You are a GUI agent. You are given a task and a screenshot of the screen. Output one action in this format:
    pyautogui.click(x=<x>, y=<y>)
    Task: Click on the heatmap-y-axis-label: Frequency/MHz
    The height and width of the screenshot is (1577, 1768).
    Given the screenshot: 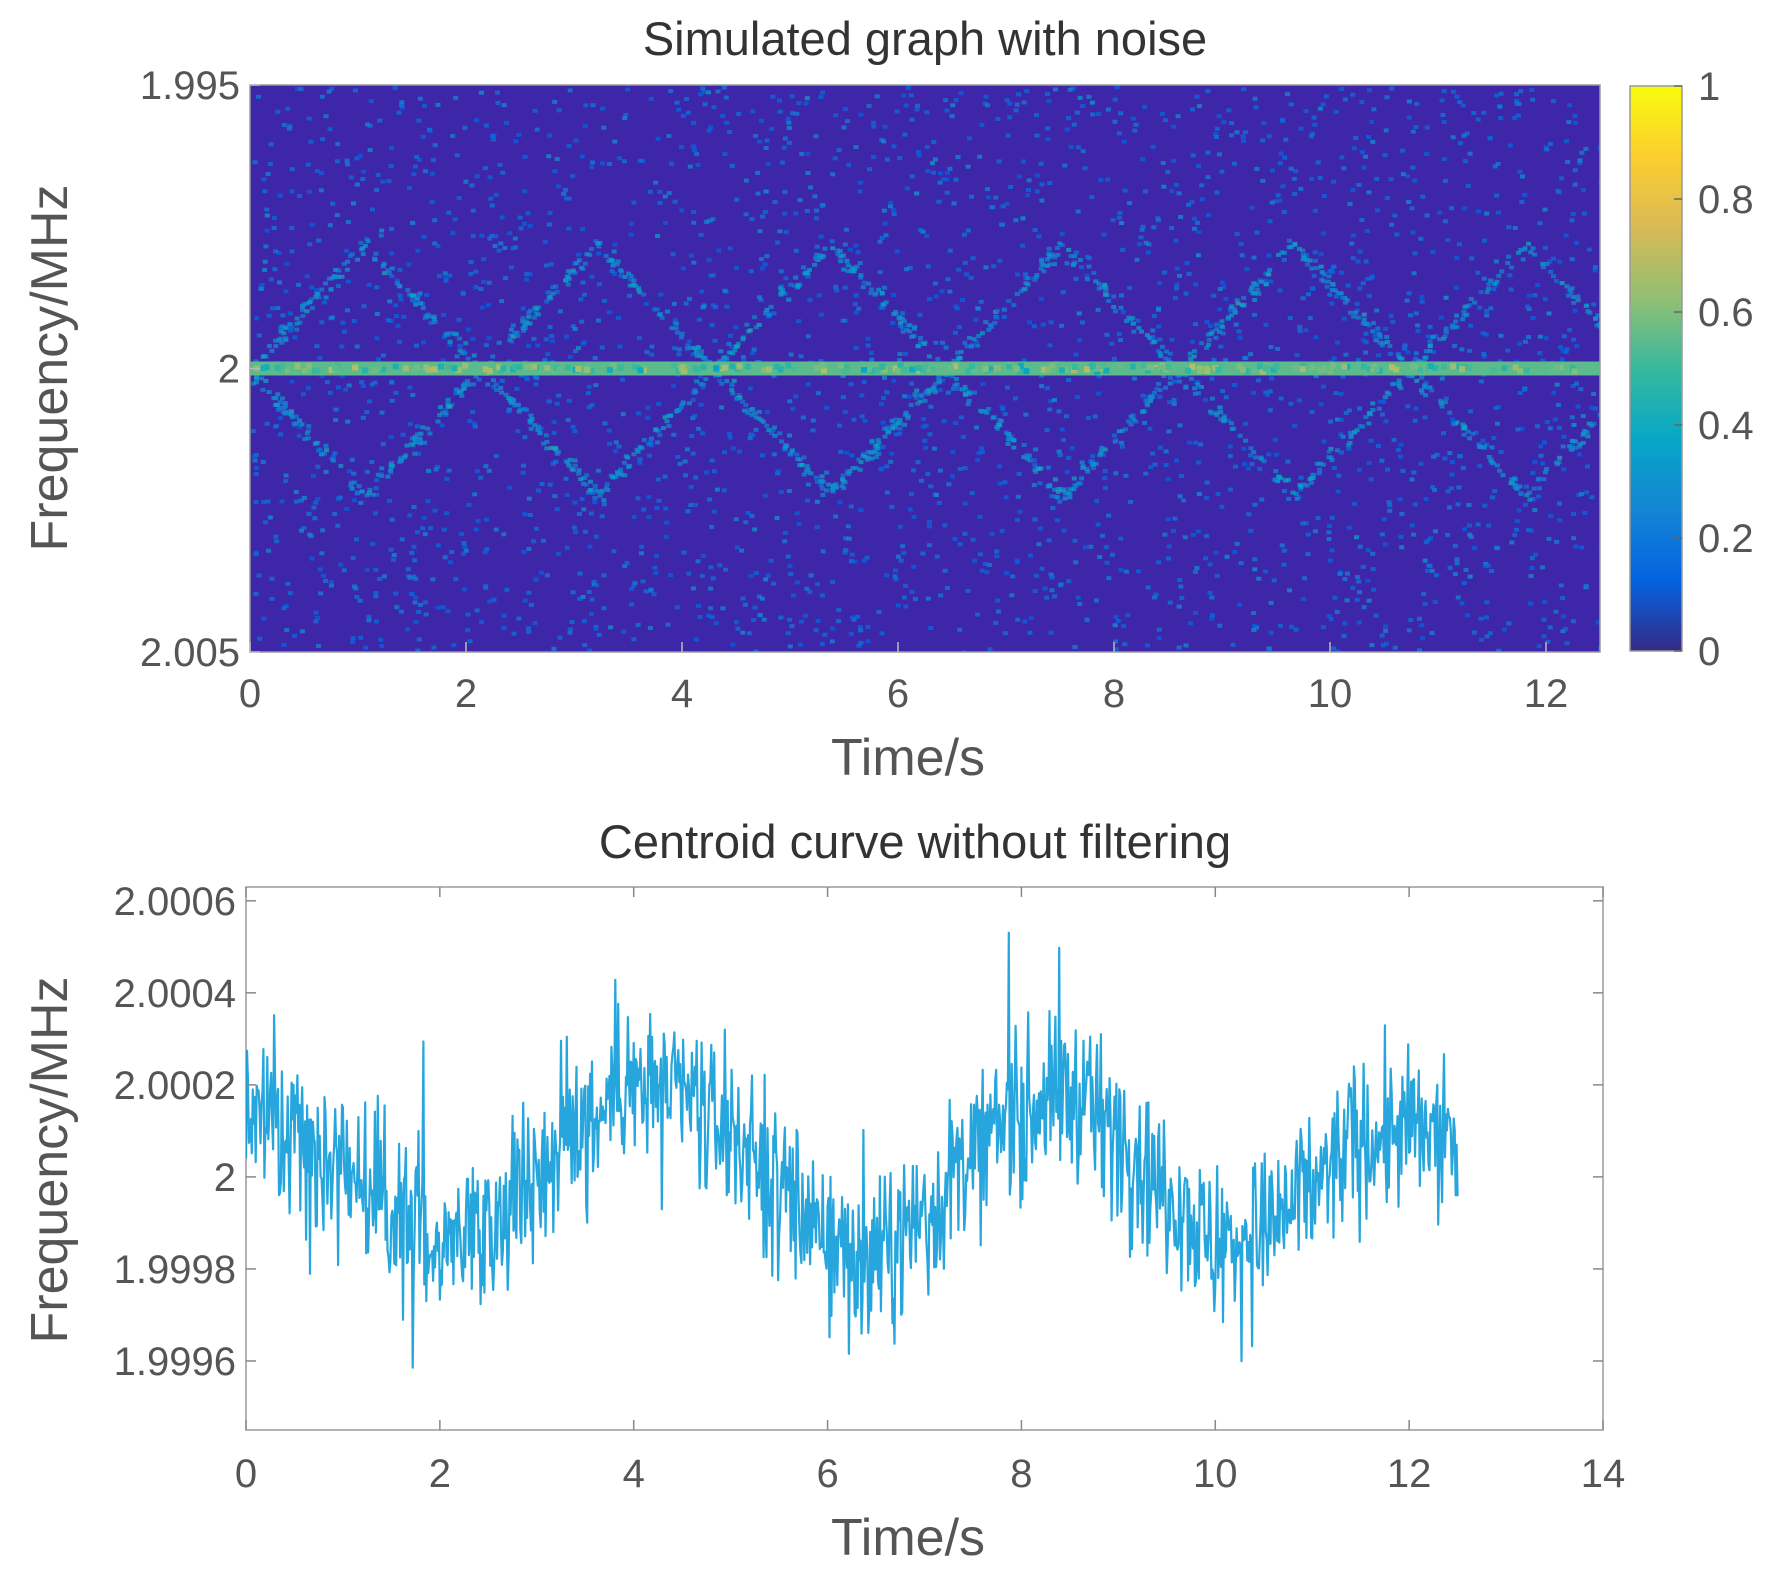 What is the action you would take?
    pyautogui.click(x=50, y=368)
    